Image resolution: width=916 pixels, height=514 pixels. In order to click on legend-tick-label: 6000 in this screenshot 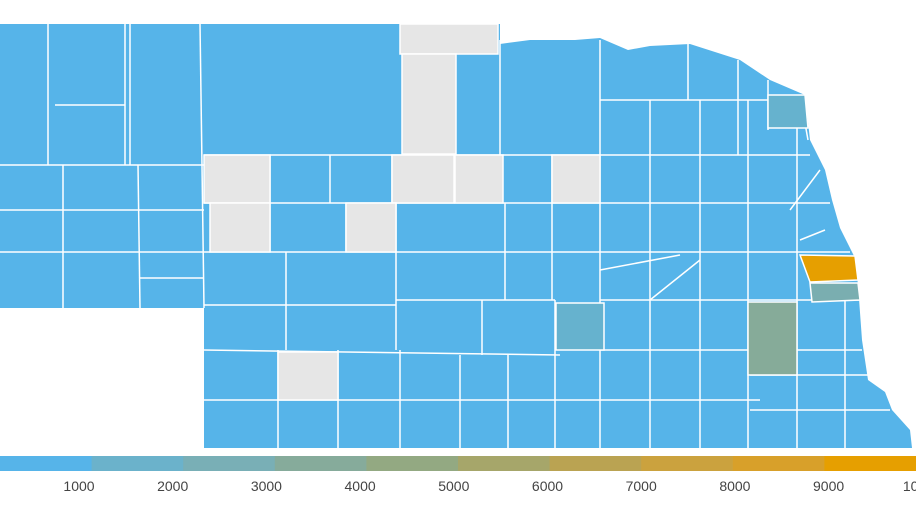, I will do `click(547, 486)`.